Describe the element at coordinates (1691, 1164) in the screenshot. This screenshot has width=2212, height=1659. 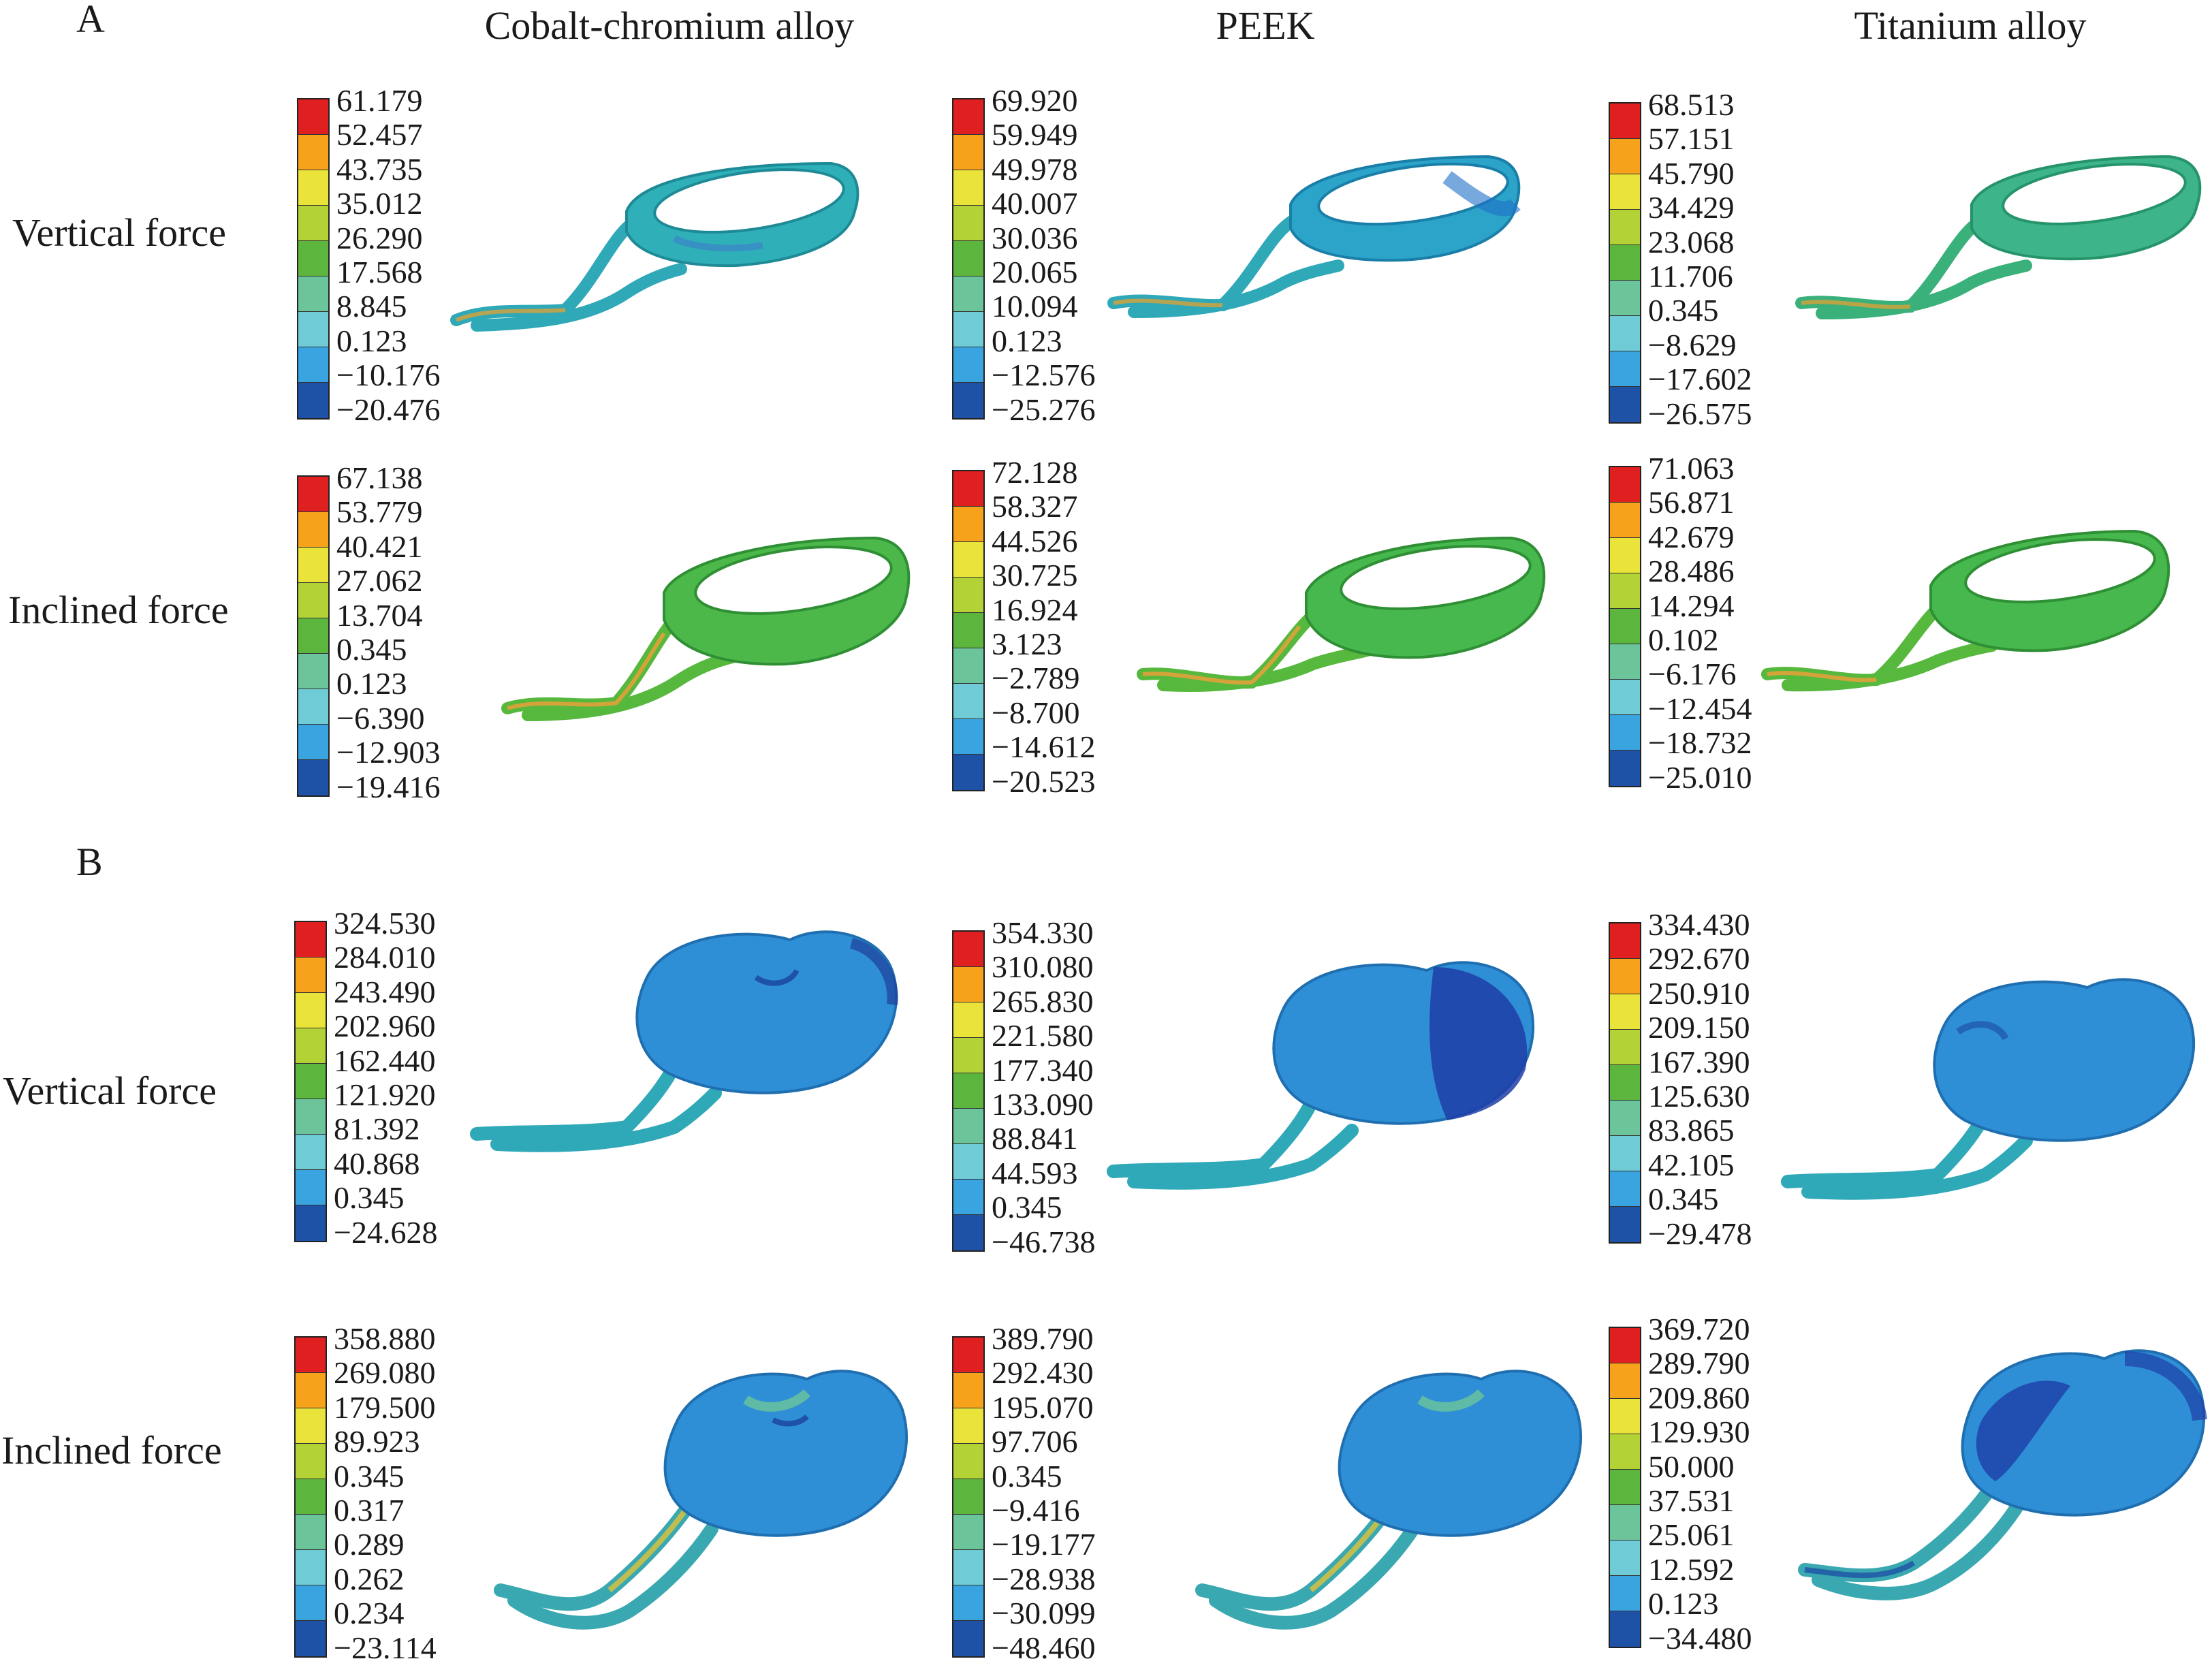
I see `color-scale-value: 42.105` at that location.